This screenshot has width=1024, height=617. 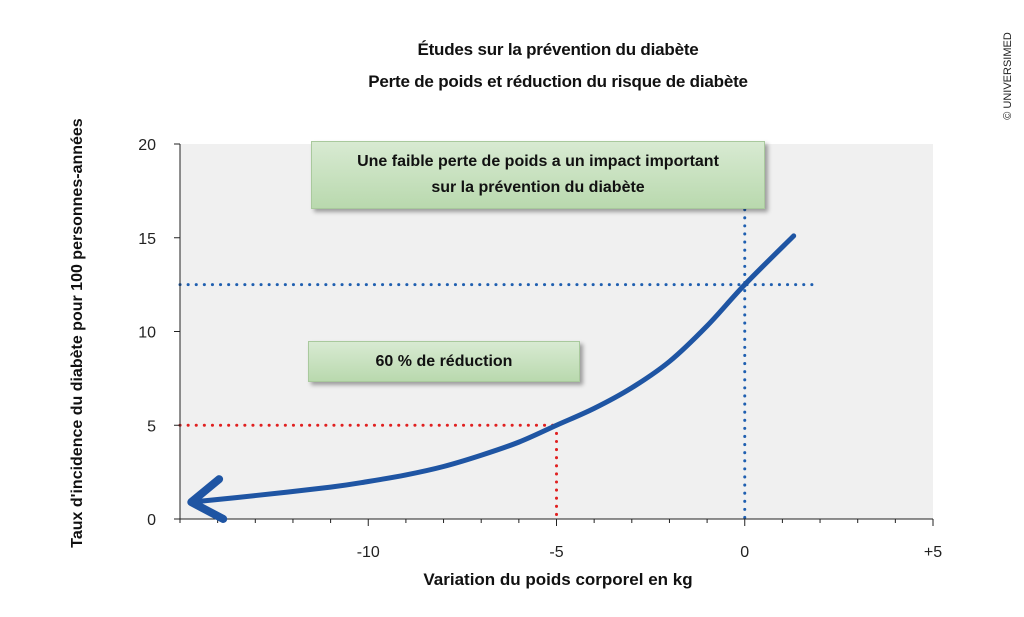 What do you see at coordinates (933, 552) in the screenshot?
I see `x-tick-label: +5` at bounding box center [933, 552].